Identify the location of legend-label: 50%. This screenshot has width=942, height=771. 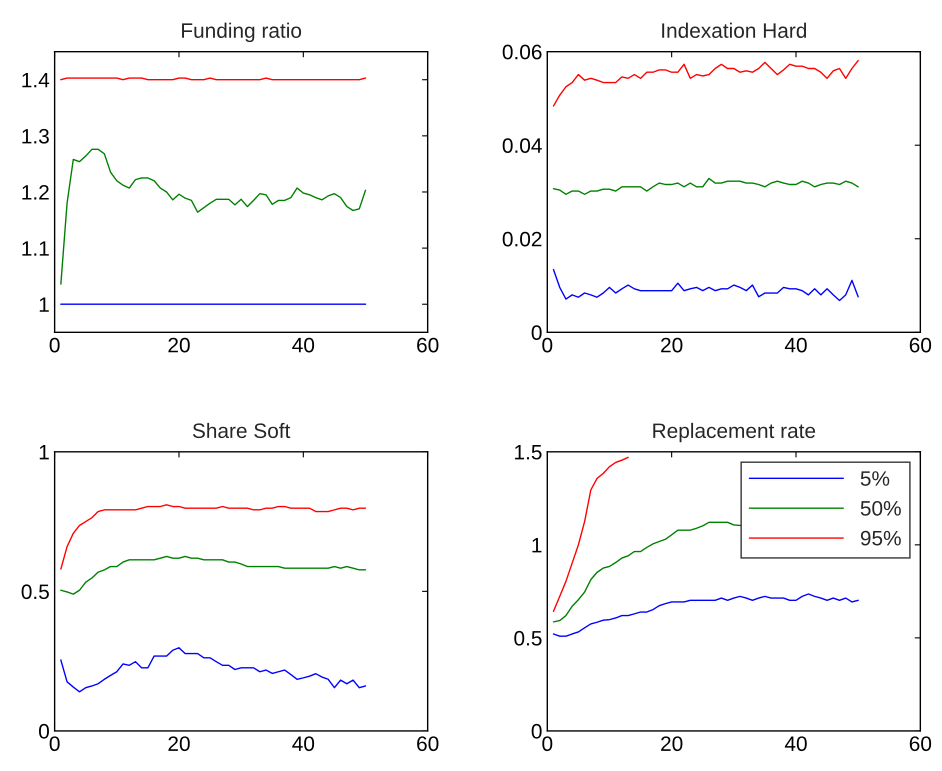
(880, 508).